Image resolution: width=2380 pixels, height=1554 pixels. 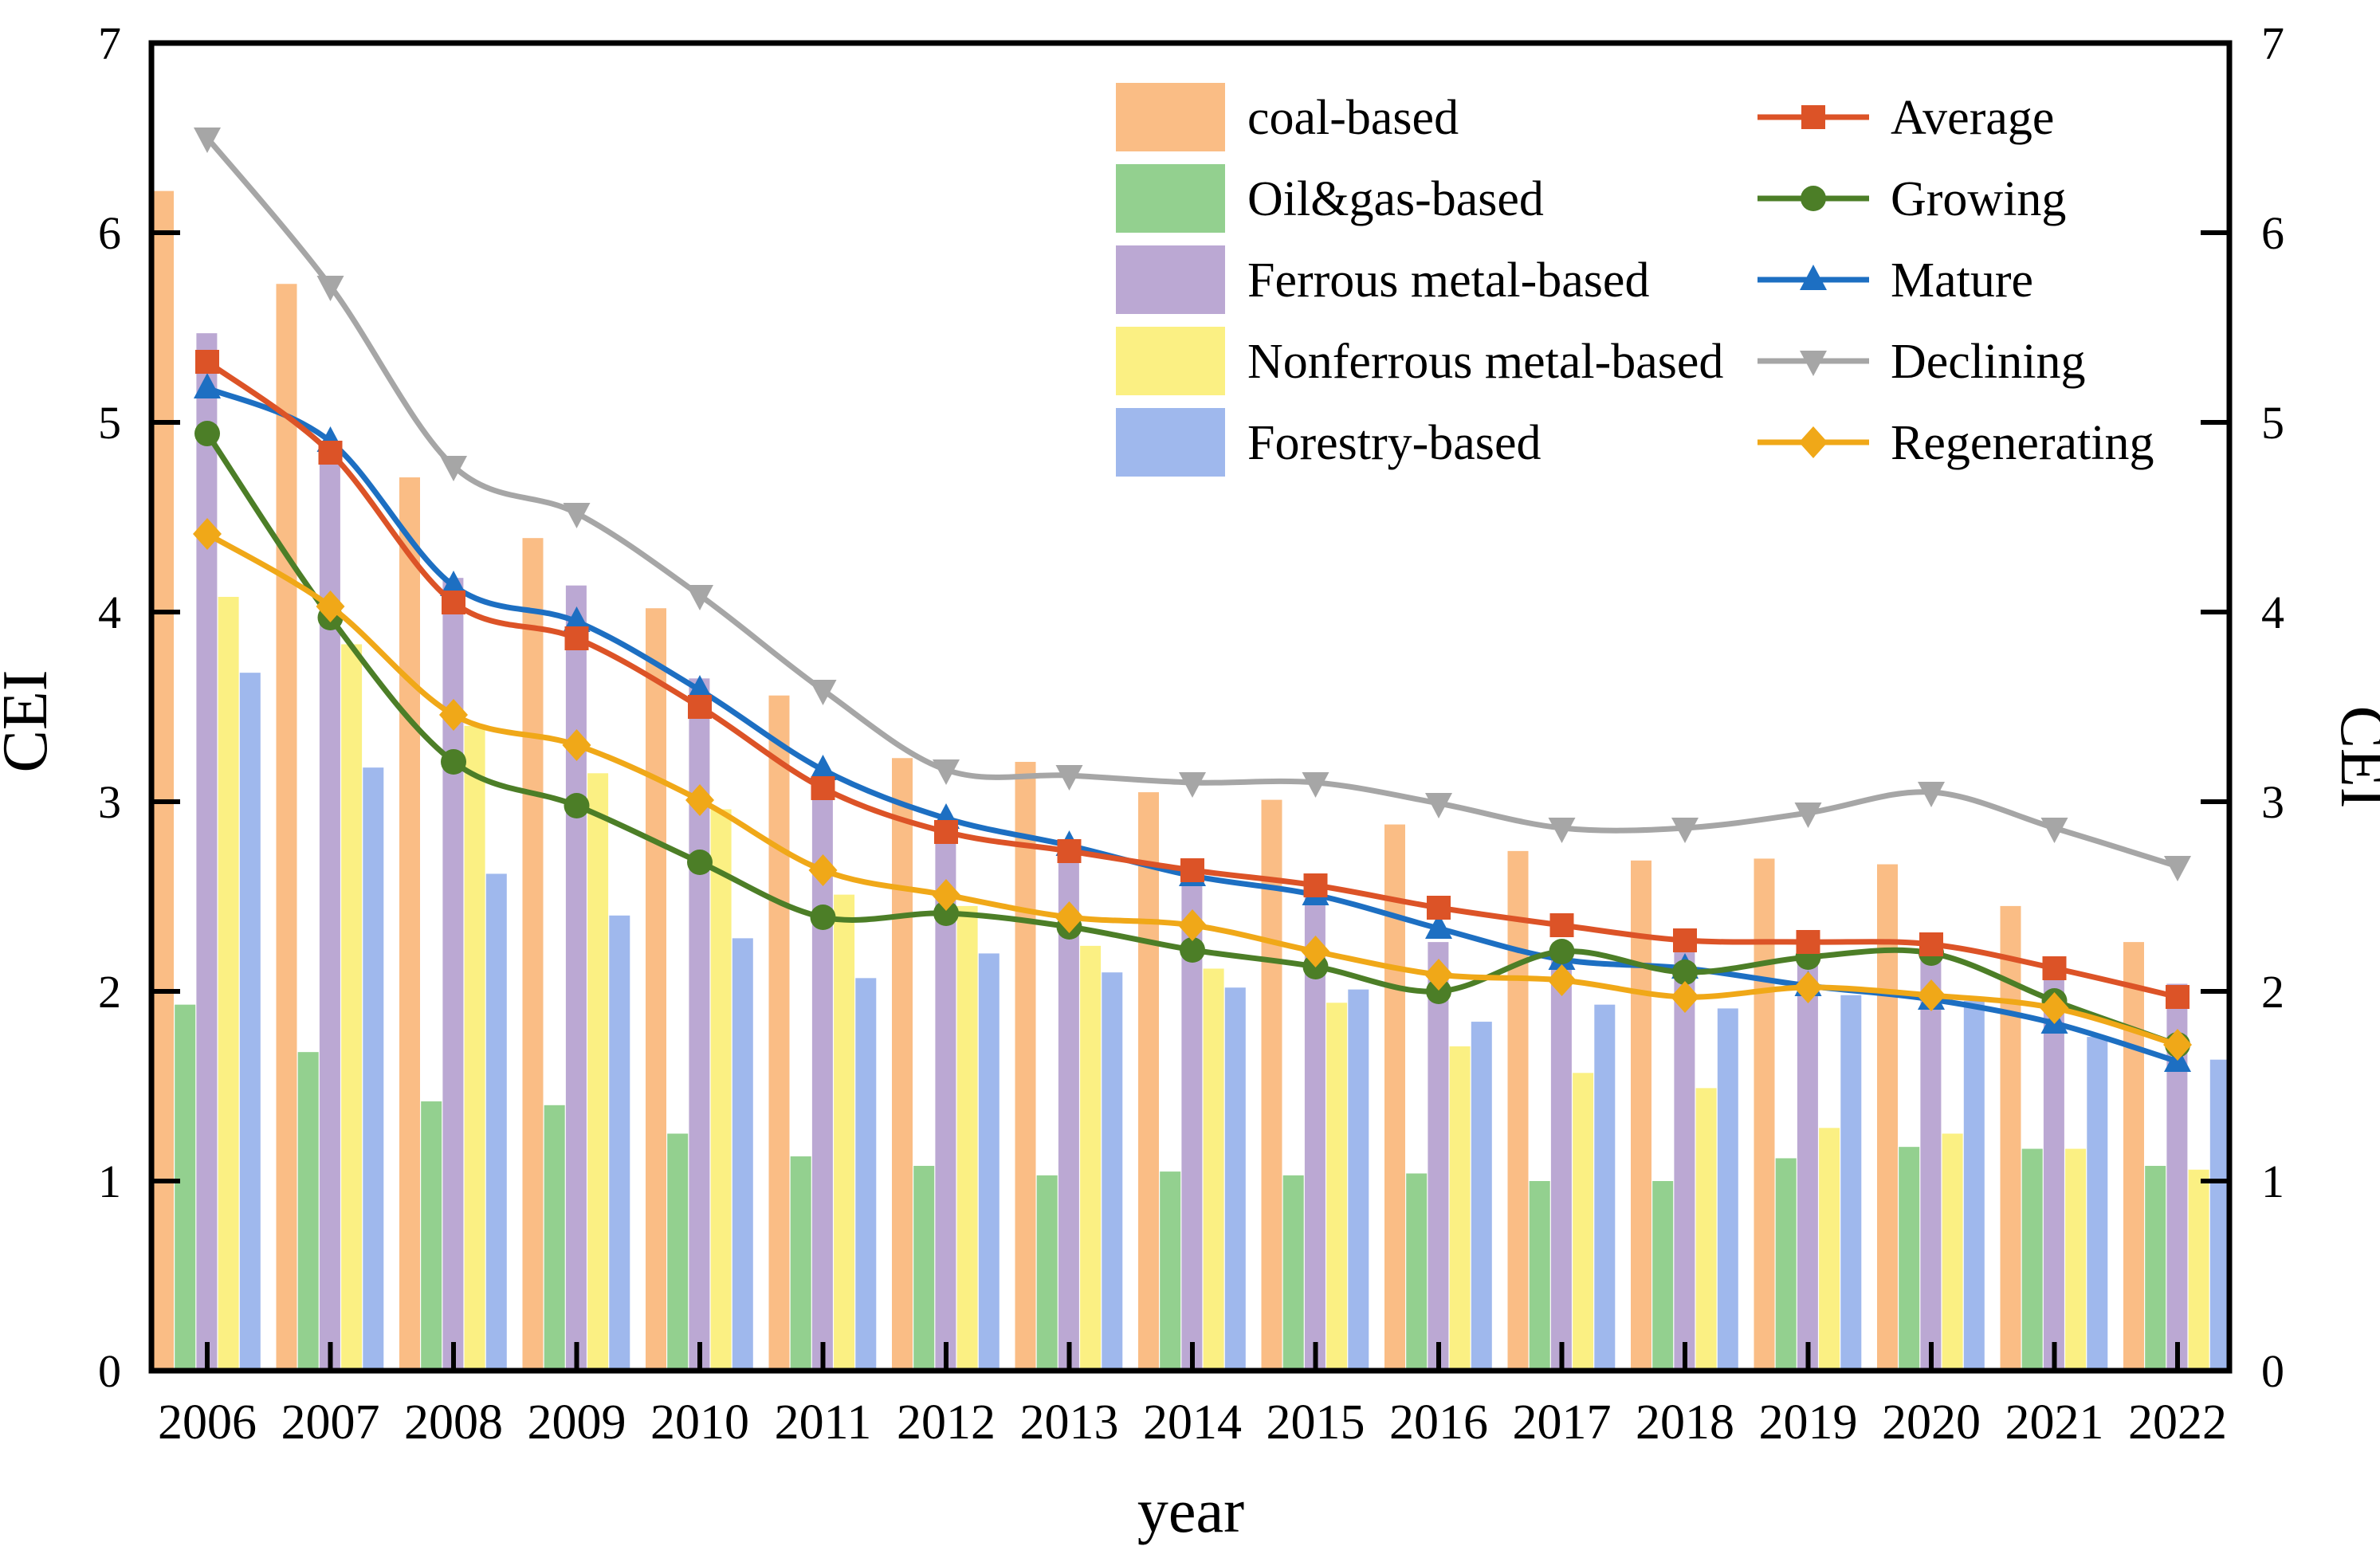 What do you see at coordinates (2272, 43) in the screenshot?
I see `right-tick-label: 7` at bounding box center [2272, 43].